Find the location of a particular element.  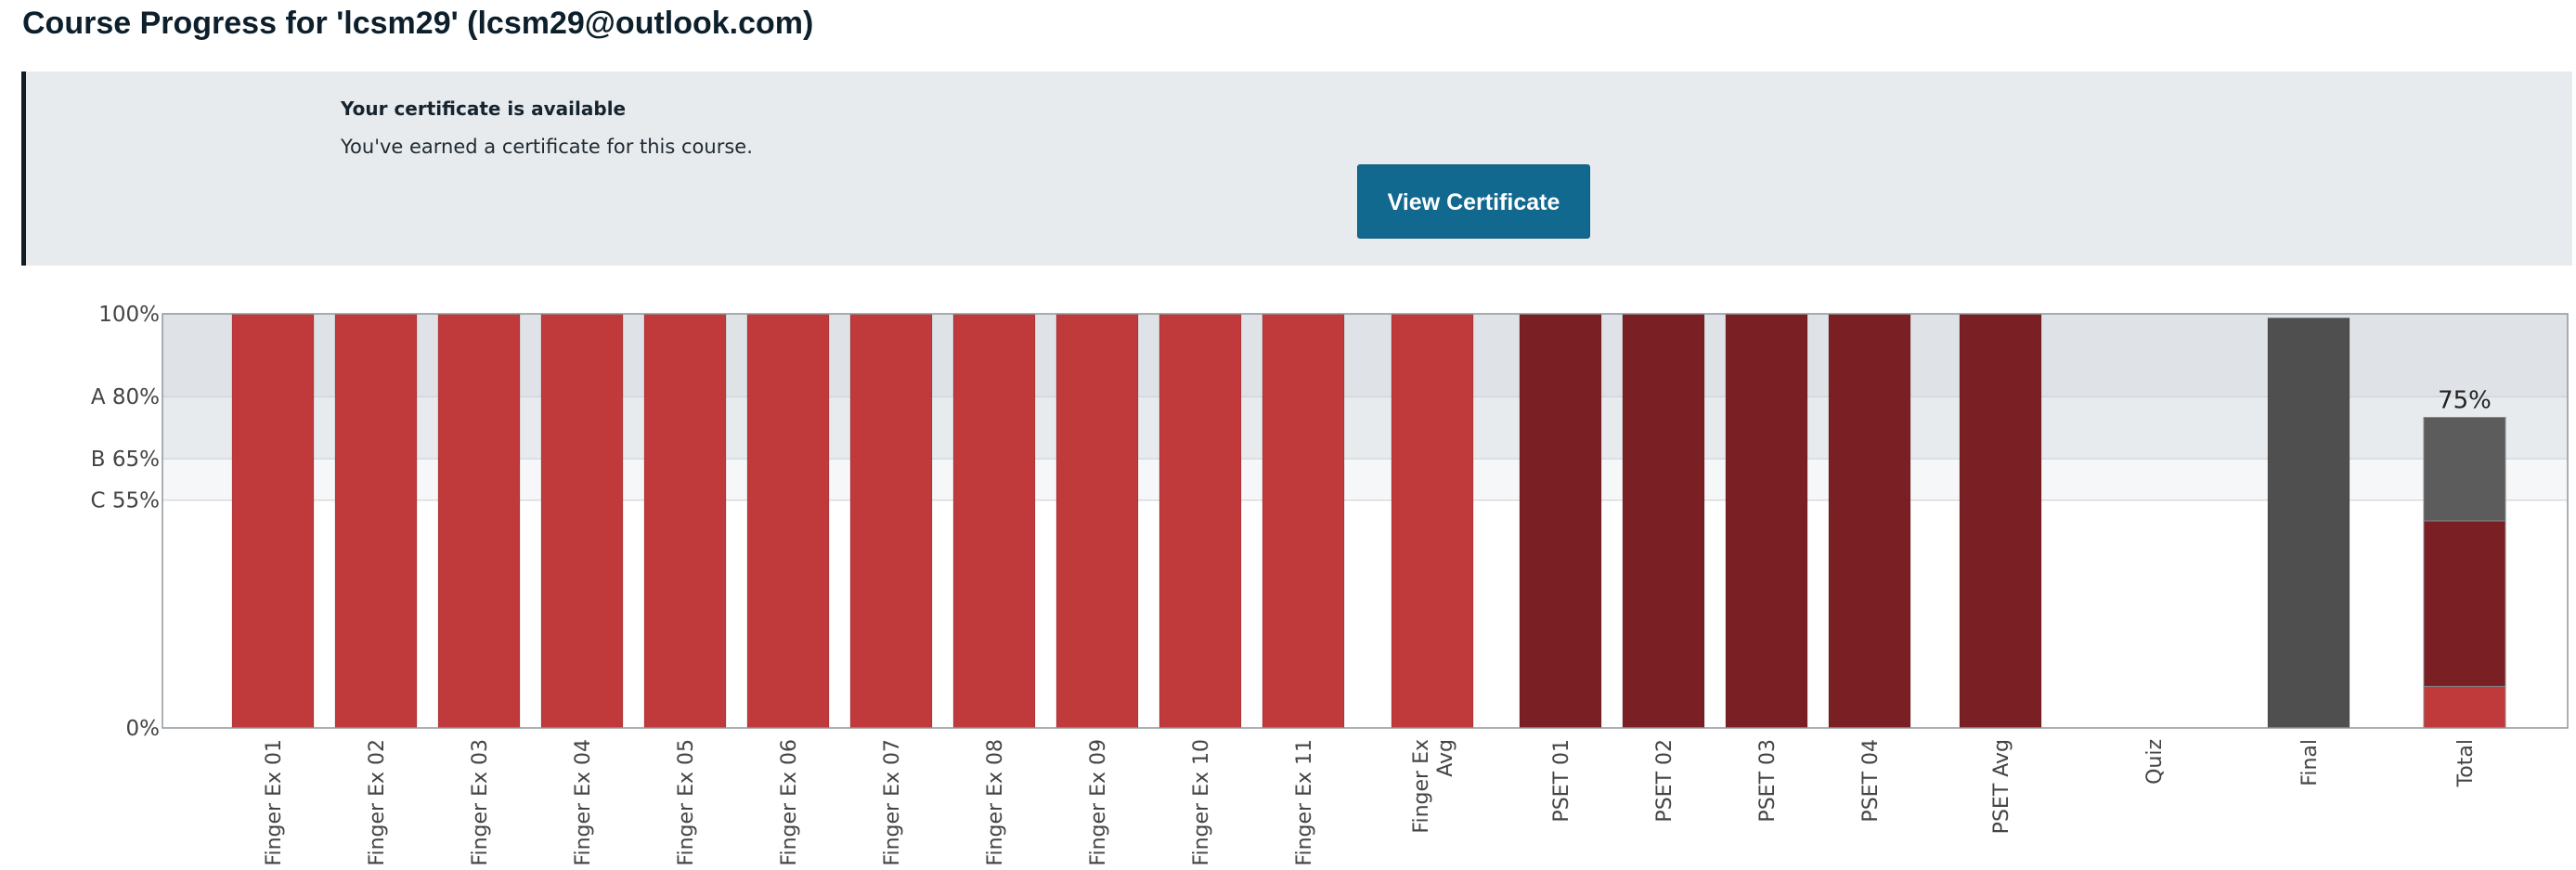

grade-band-b is located at coordinates (1365, 428).